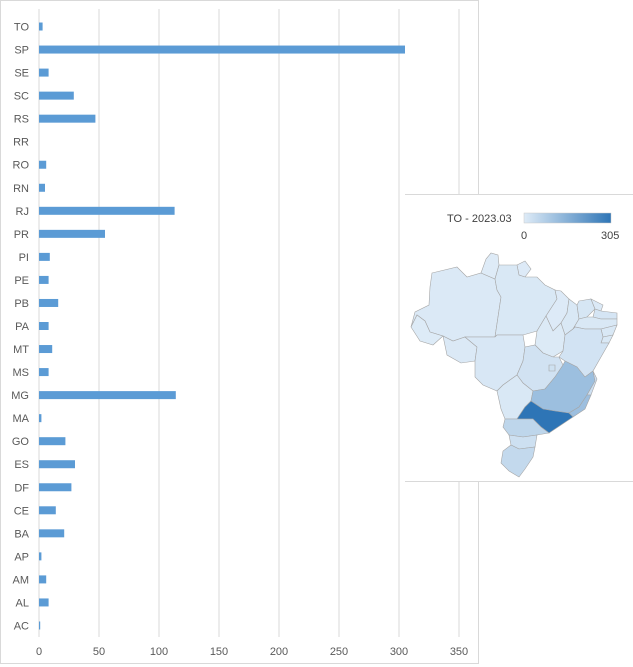 Image resolution: width=633 pixels, height=667 pixels. Describe the element at coordinates (21, 143) in the screenshot. I see `y-tick-label: RR` at that location.